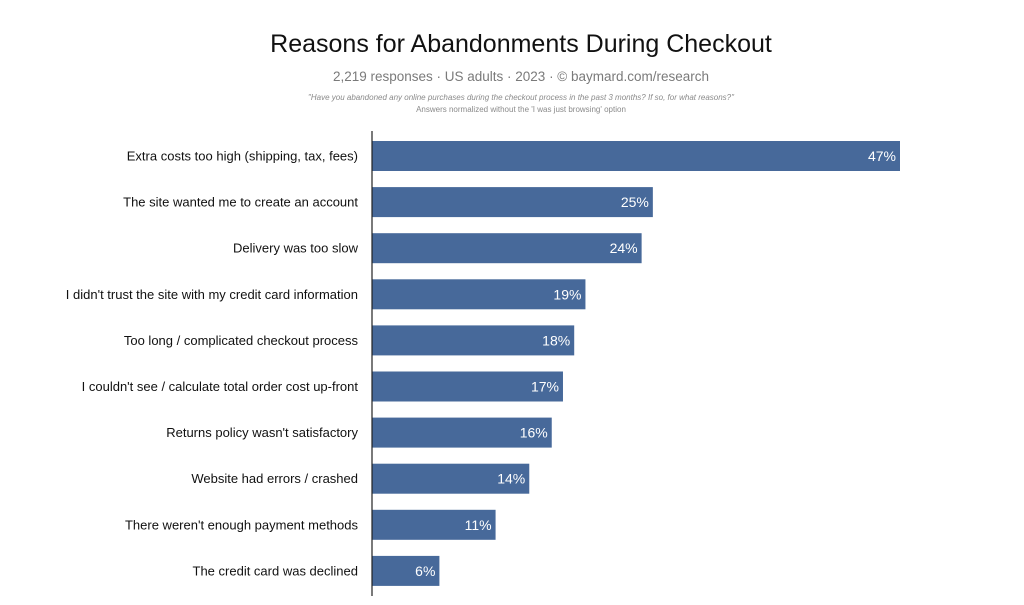 The width and height of the screenshot is (1024, 605). Describe the element at coordinates (241, 340) in the screenshot. I see `category-label: Too long / complicated checkout process` at that location.